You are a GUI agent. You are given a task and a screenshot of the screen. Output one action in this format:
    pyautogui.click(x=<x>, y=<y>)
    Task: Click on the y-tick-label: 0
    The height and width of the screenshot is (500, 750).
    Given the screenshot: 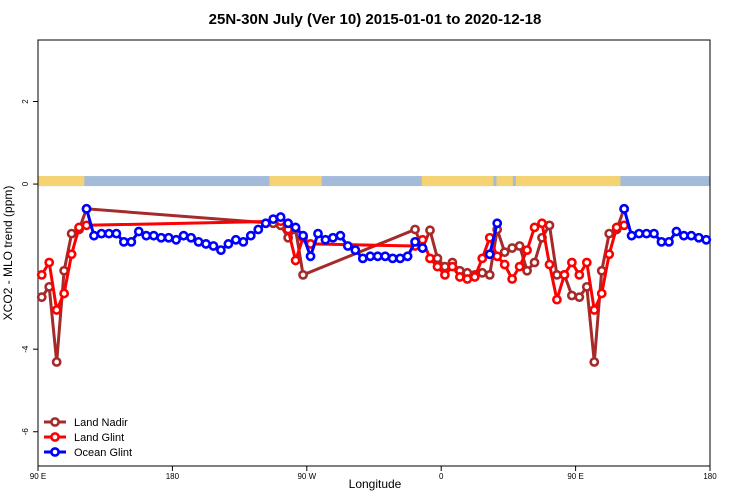 What is the action you would take?
    pyautogui.click(x=25, y=183)
    